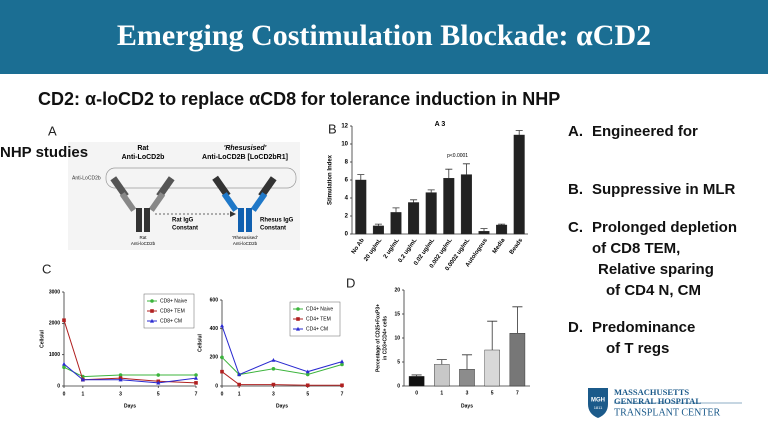  Describe the element at coordinates (653, 290) in the screenshot. I see `bullet-text: of CD4 N, CM` at that location.